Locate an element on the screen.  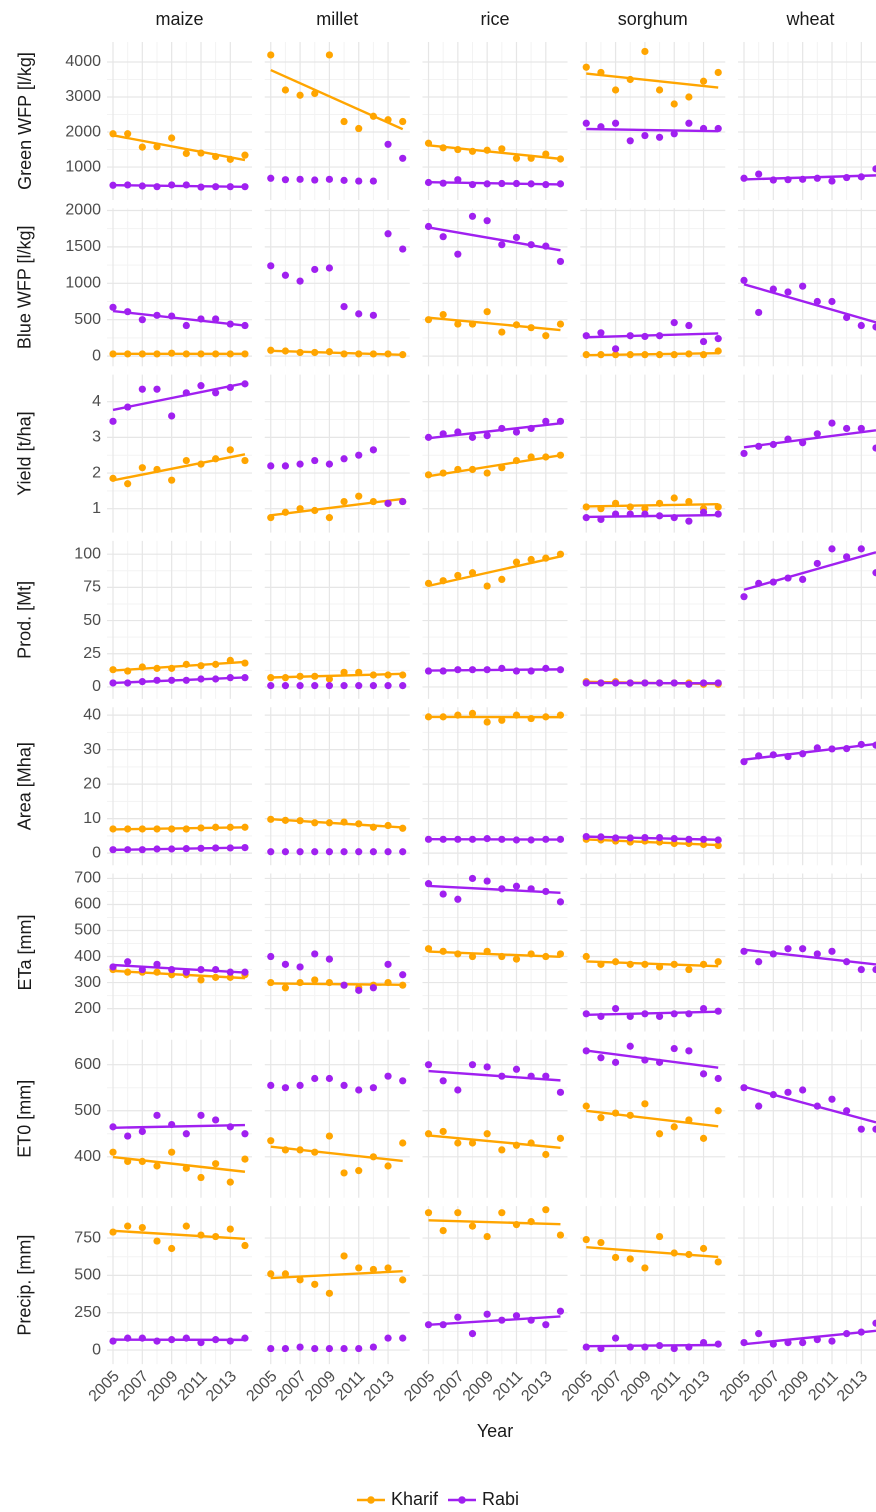
y-axis-title: Precip. [mm] is located at coordinates (25, 1285).